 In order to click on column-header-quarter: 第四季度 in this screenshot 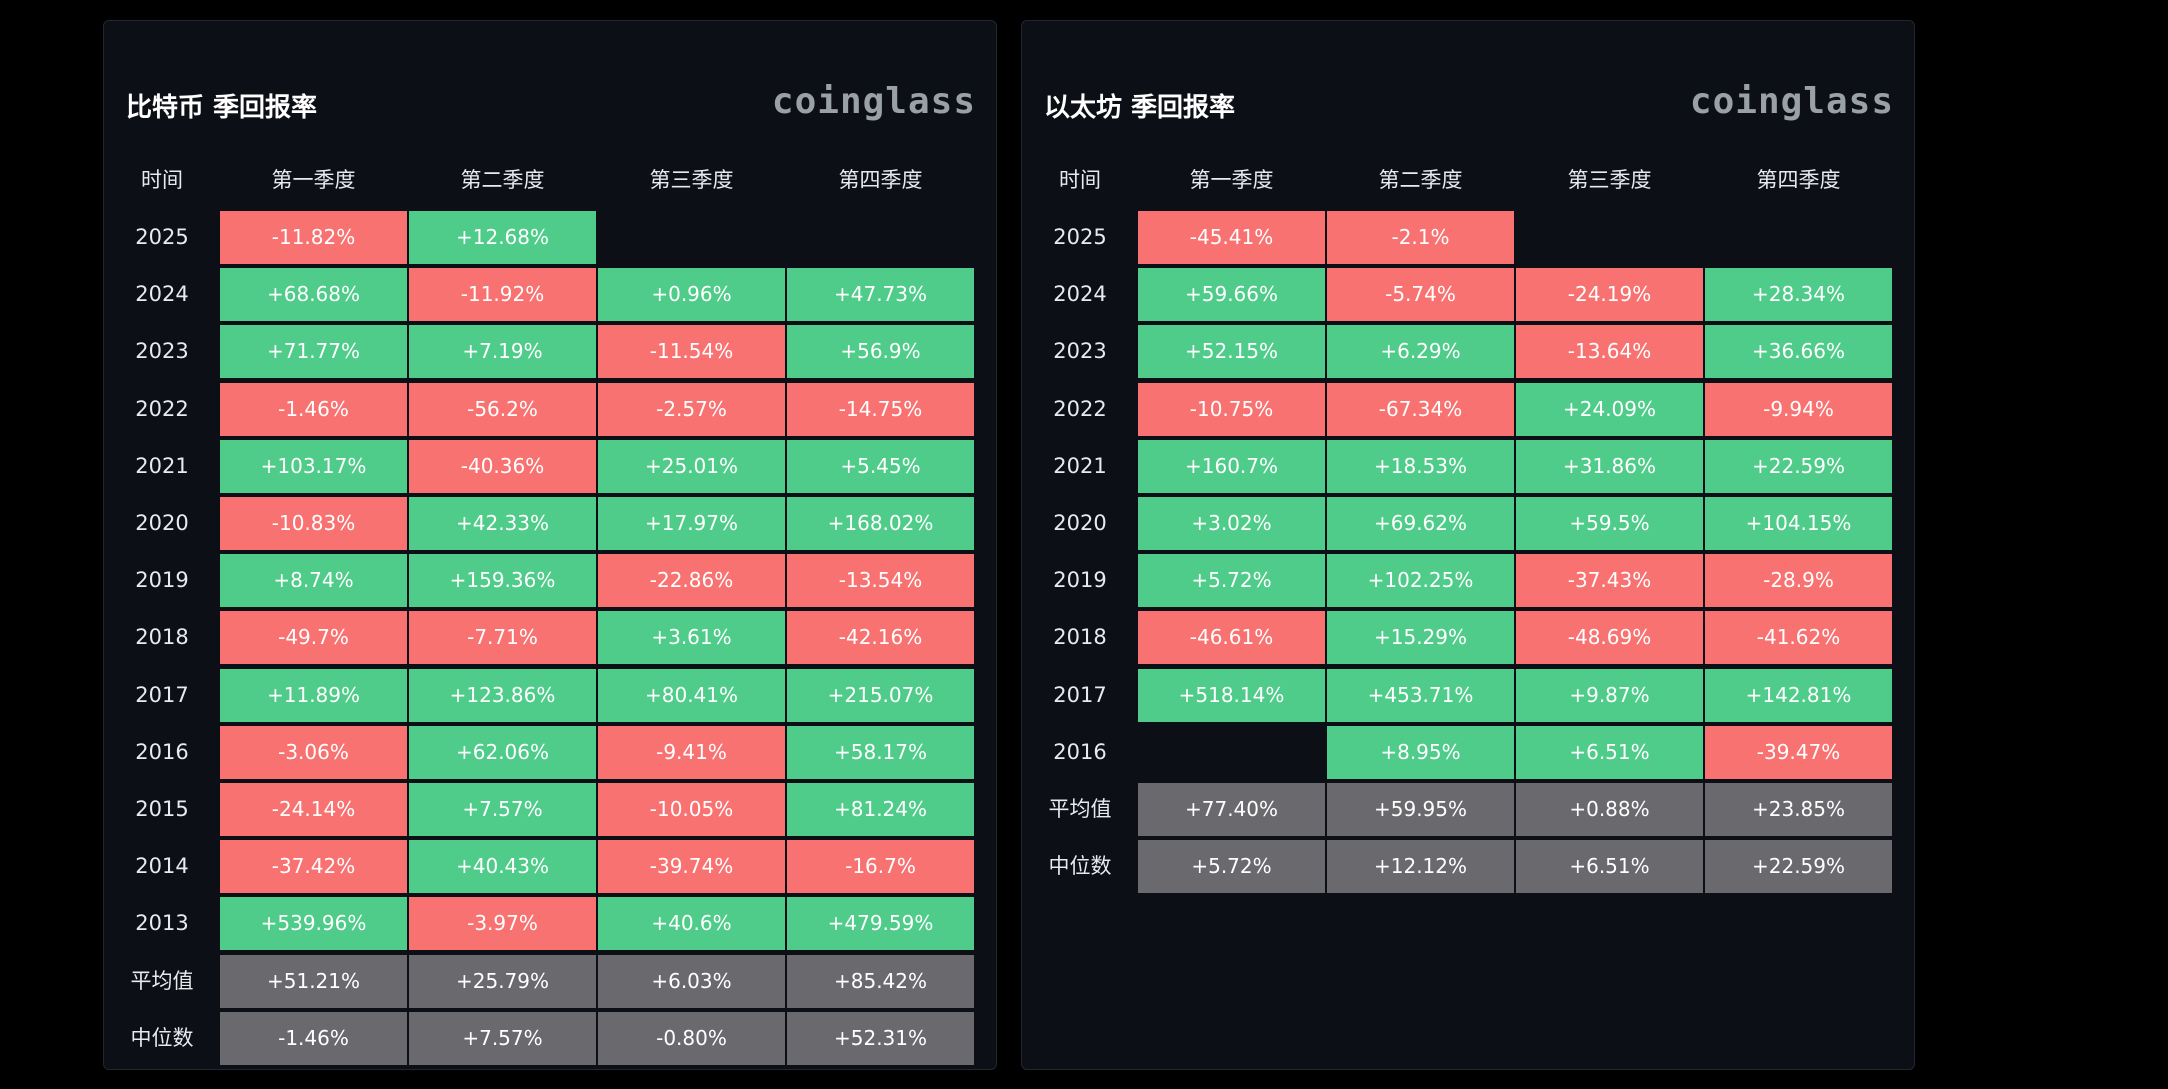, I will do `click(880, 180)`.